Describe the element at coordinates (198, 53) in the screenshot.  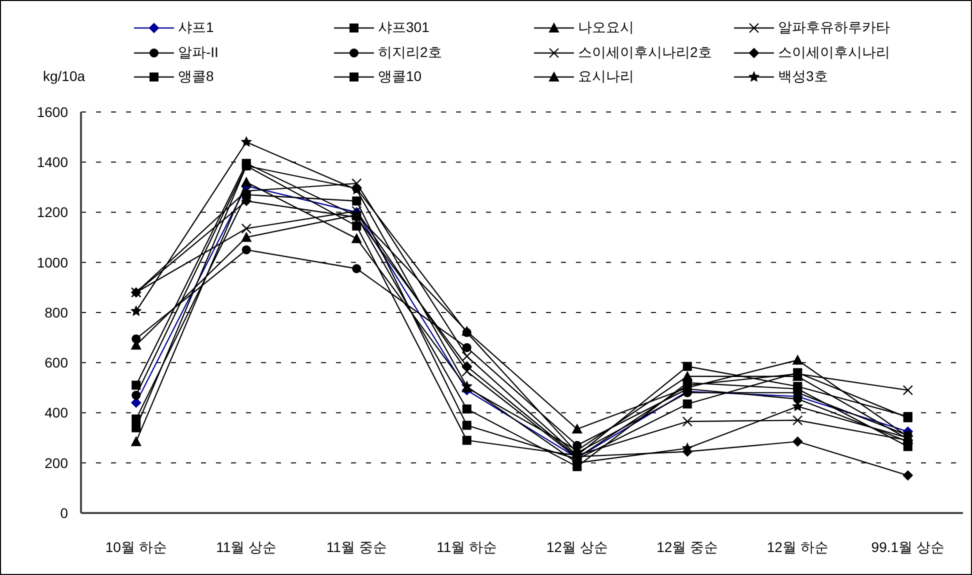
I see `legend-label: 알파-II` at that location.